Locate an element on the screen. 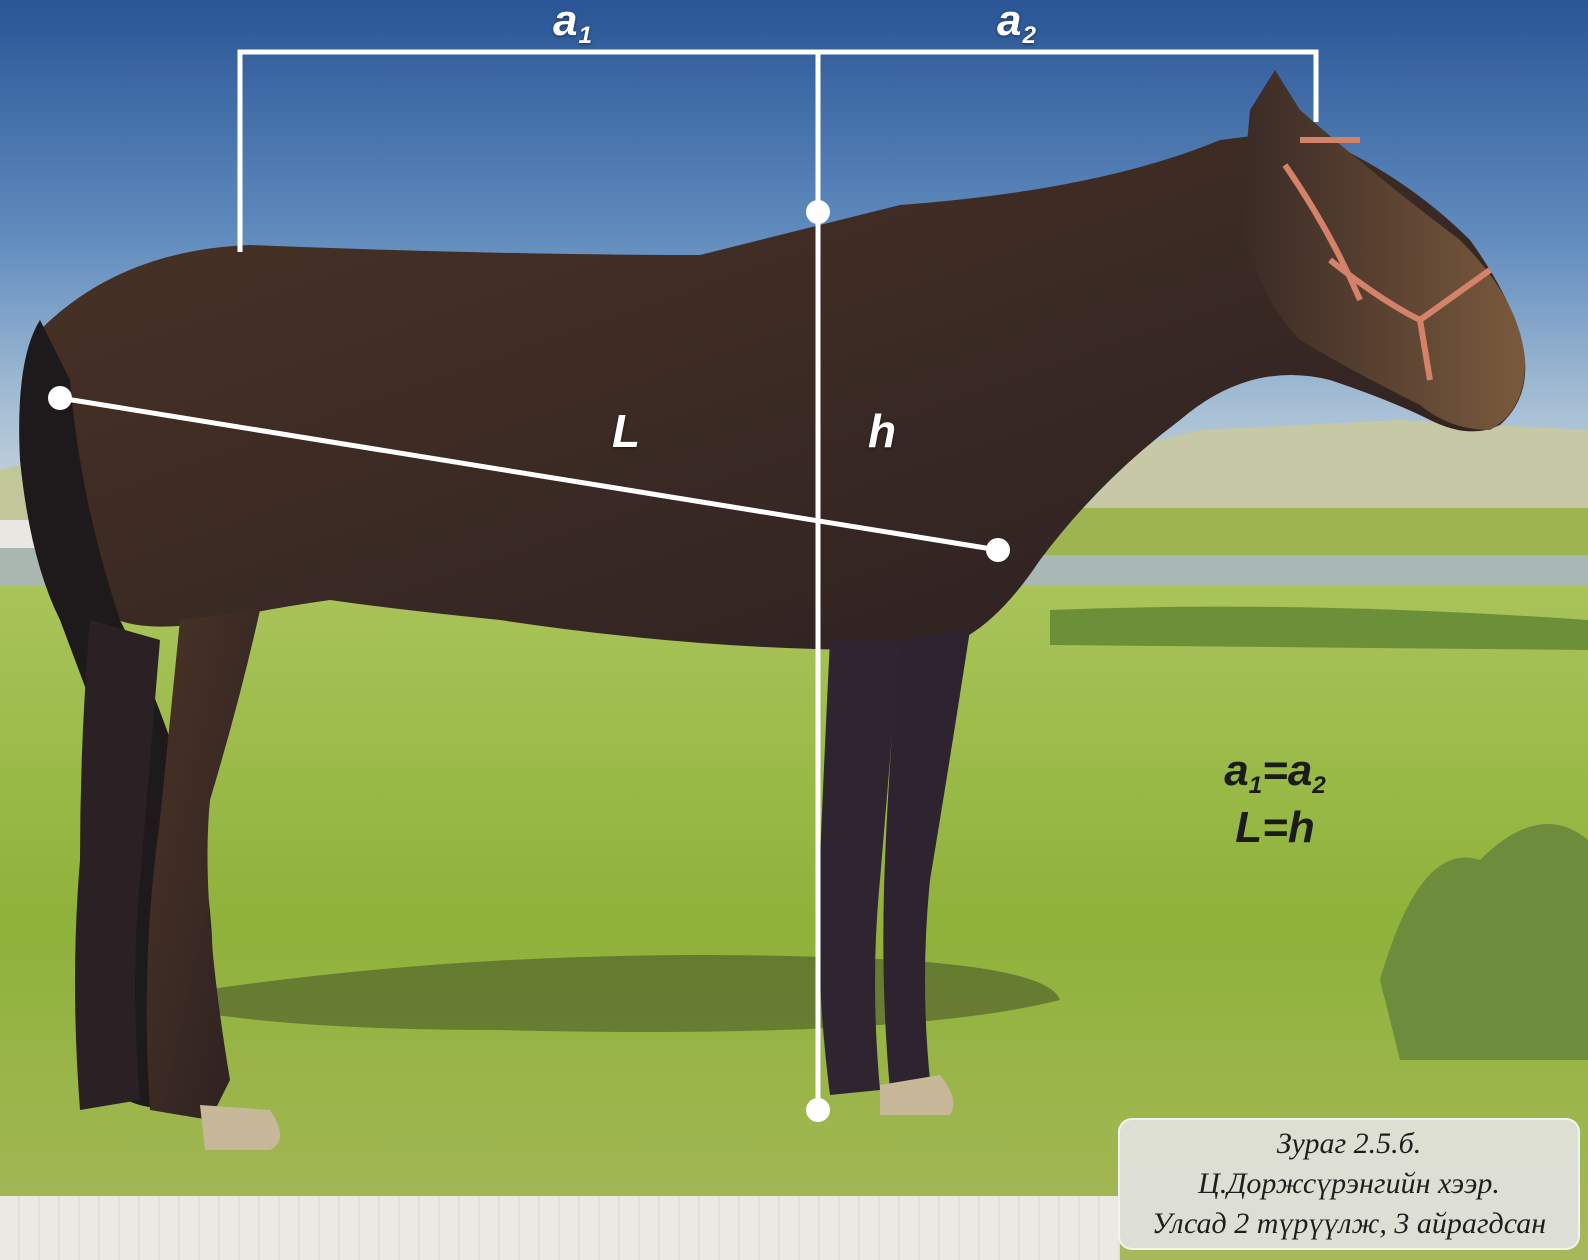  label-a2: a2 is located at coordinates (1016, 25).